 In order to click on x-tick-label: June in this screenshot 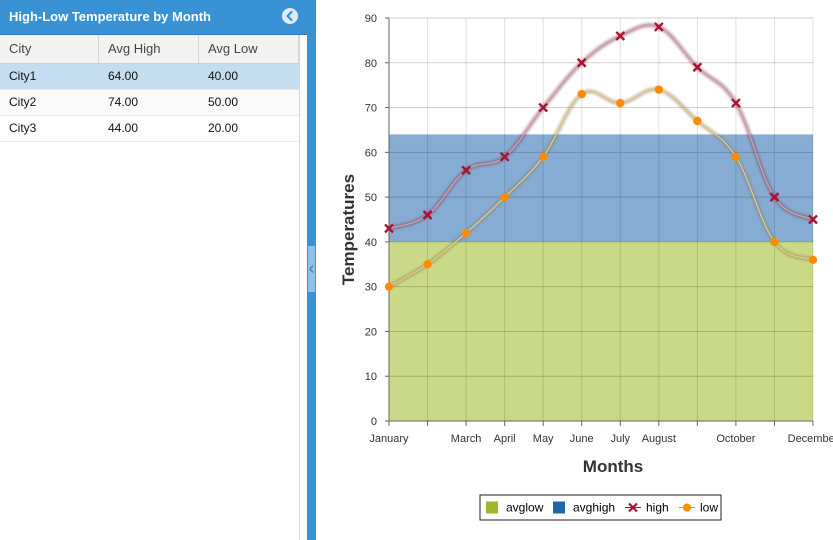, I will do `click(582, 439)`.